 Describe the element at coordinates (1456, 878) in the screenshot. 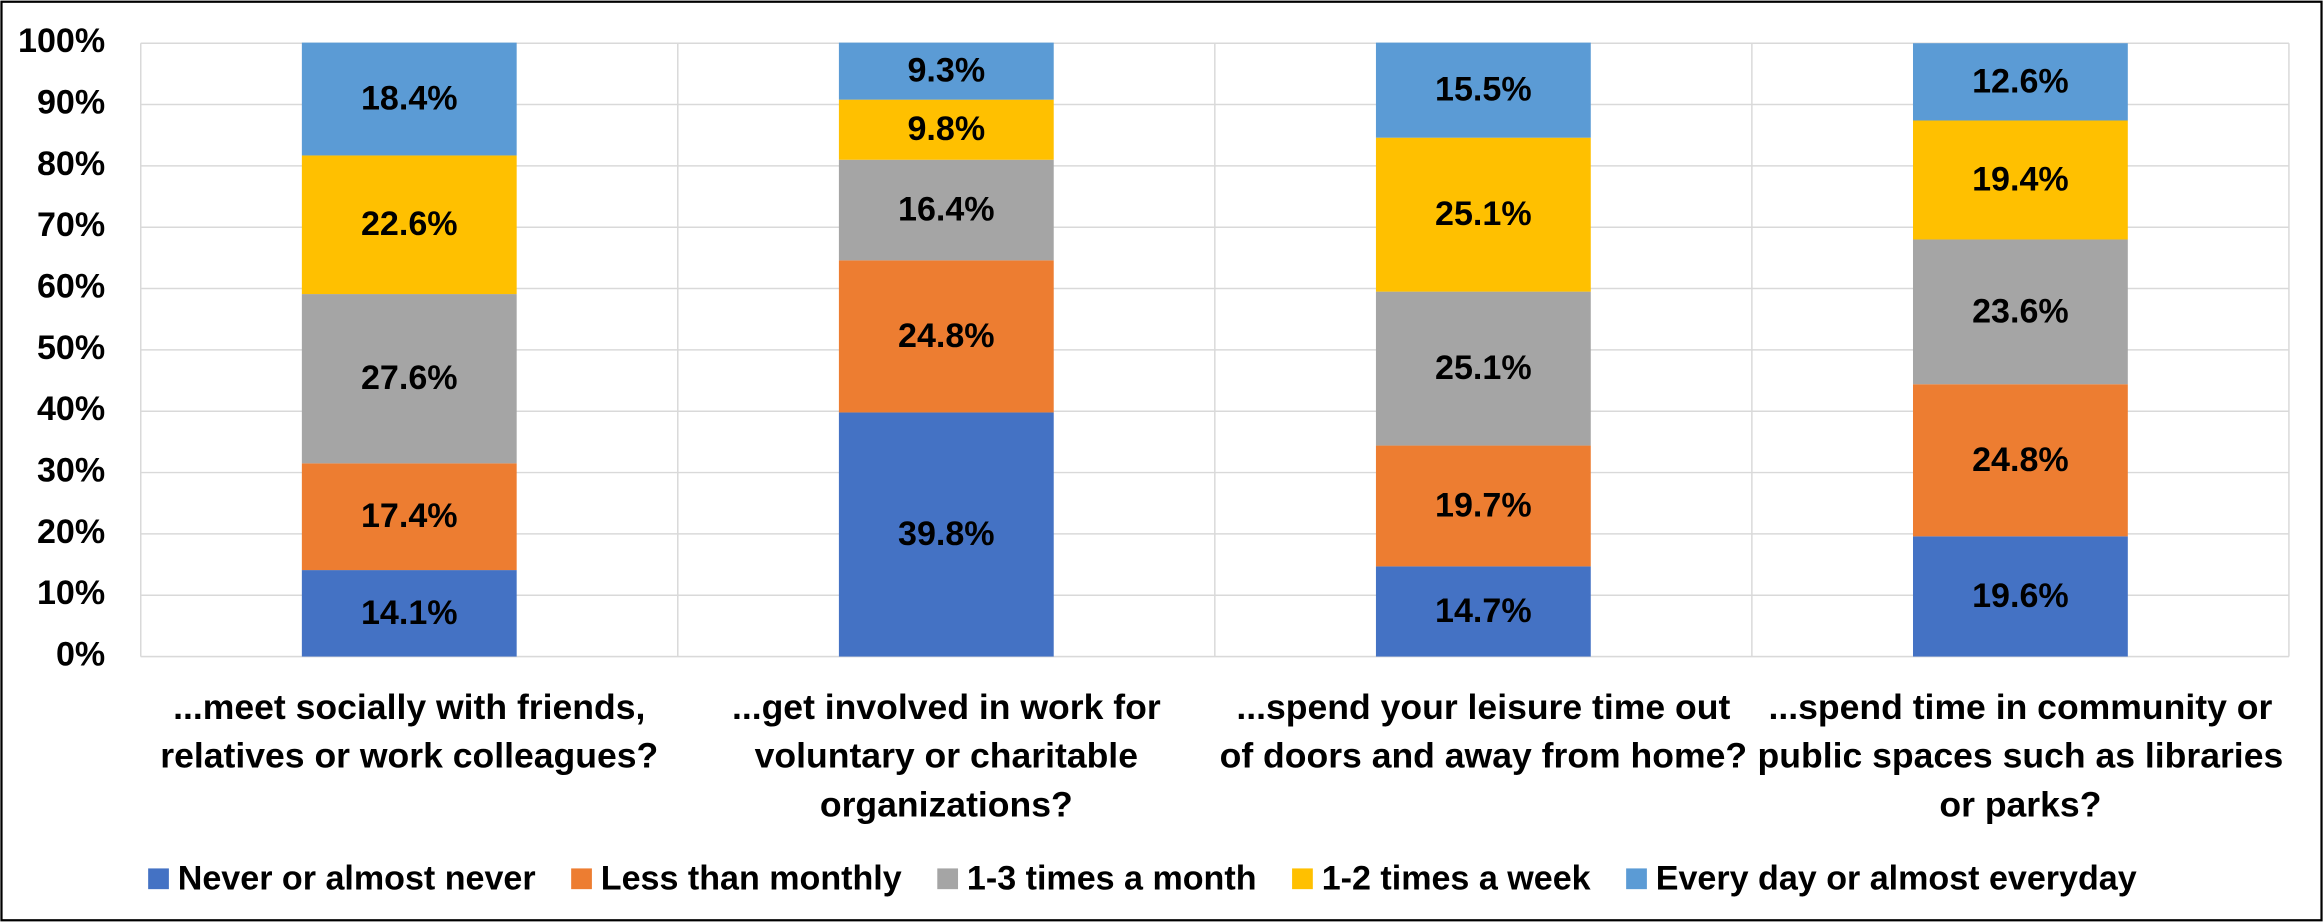

I see `legend-label: 1-2 times a week` at that location.